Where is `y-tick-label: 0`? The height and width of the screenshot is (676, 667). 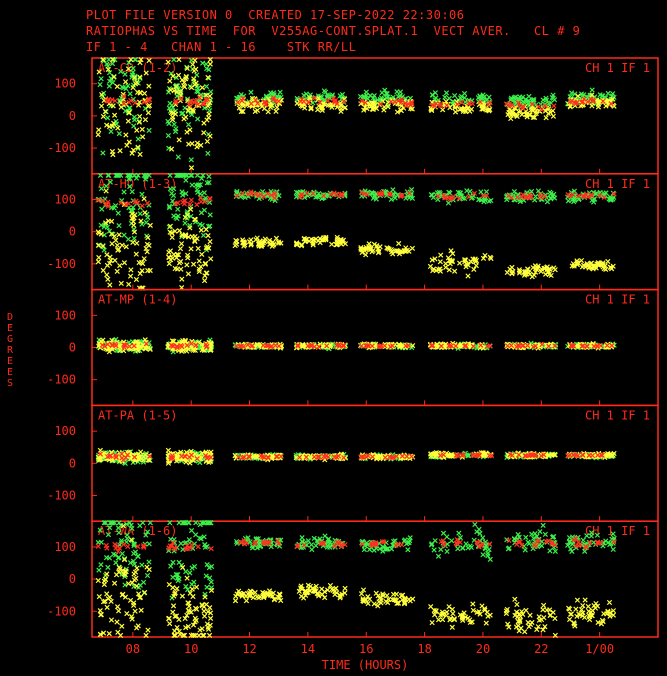 y-tick-label: 0 is located at coordinates (72, 579).